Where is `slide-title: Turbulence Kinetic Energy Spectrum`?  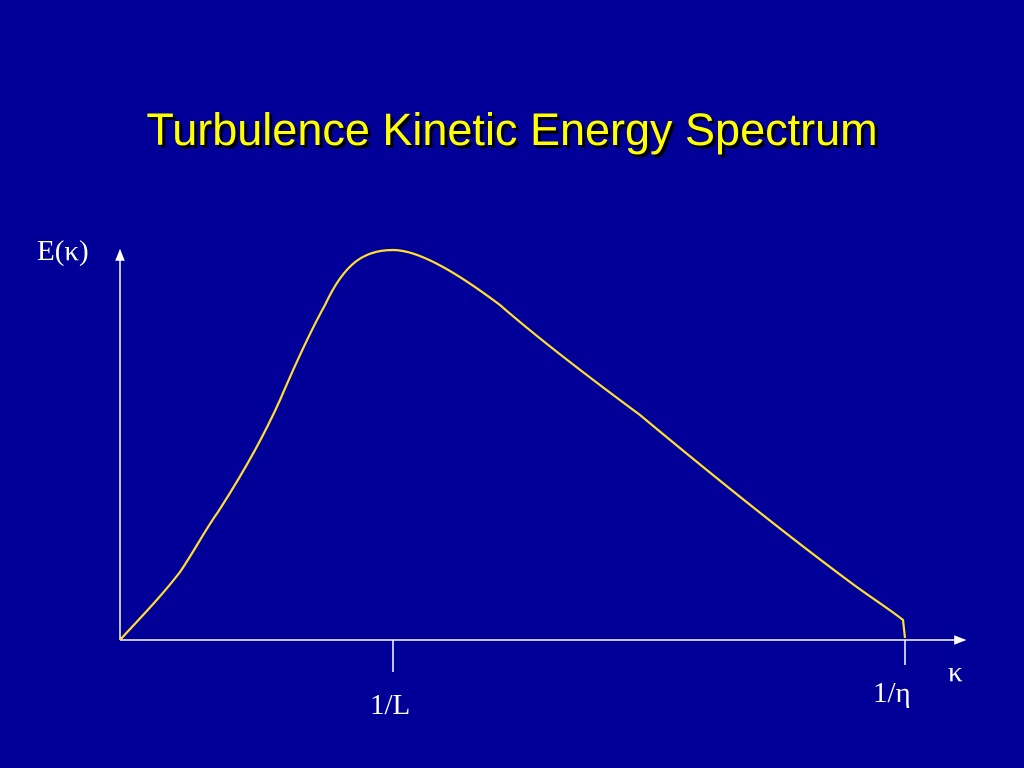 slide-title: Turbulence Kinetic Energy Spectrum is located at coordinates (512, 129).